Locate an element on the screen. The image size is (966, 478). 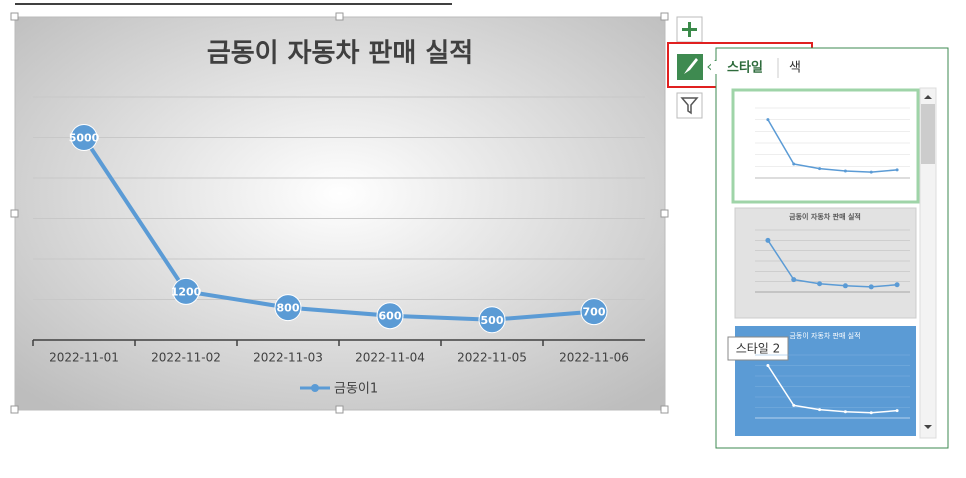
scrollbar is located at coordinates (928, 263).